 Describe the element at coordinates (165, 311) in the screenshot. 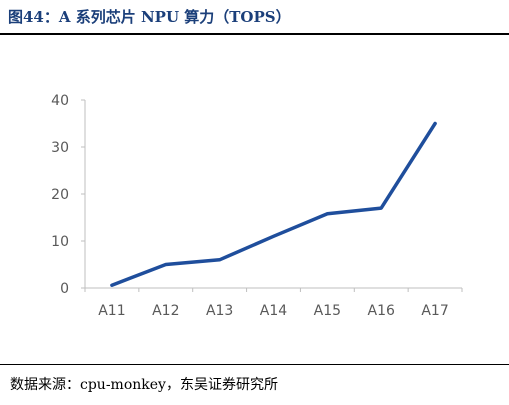

I see `x-tick-label: A12` at that location.